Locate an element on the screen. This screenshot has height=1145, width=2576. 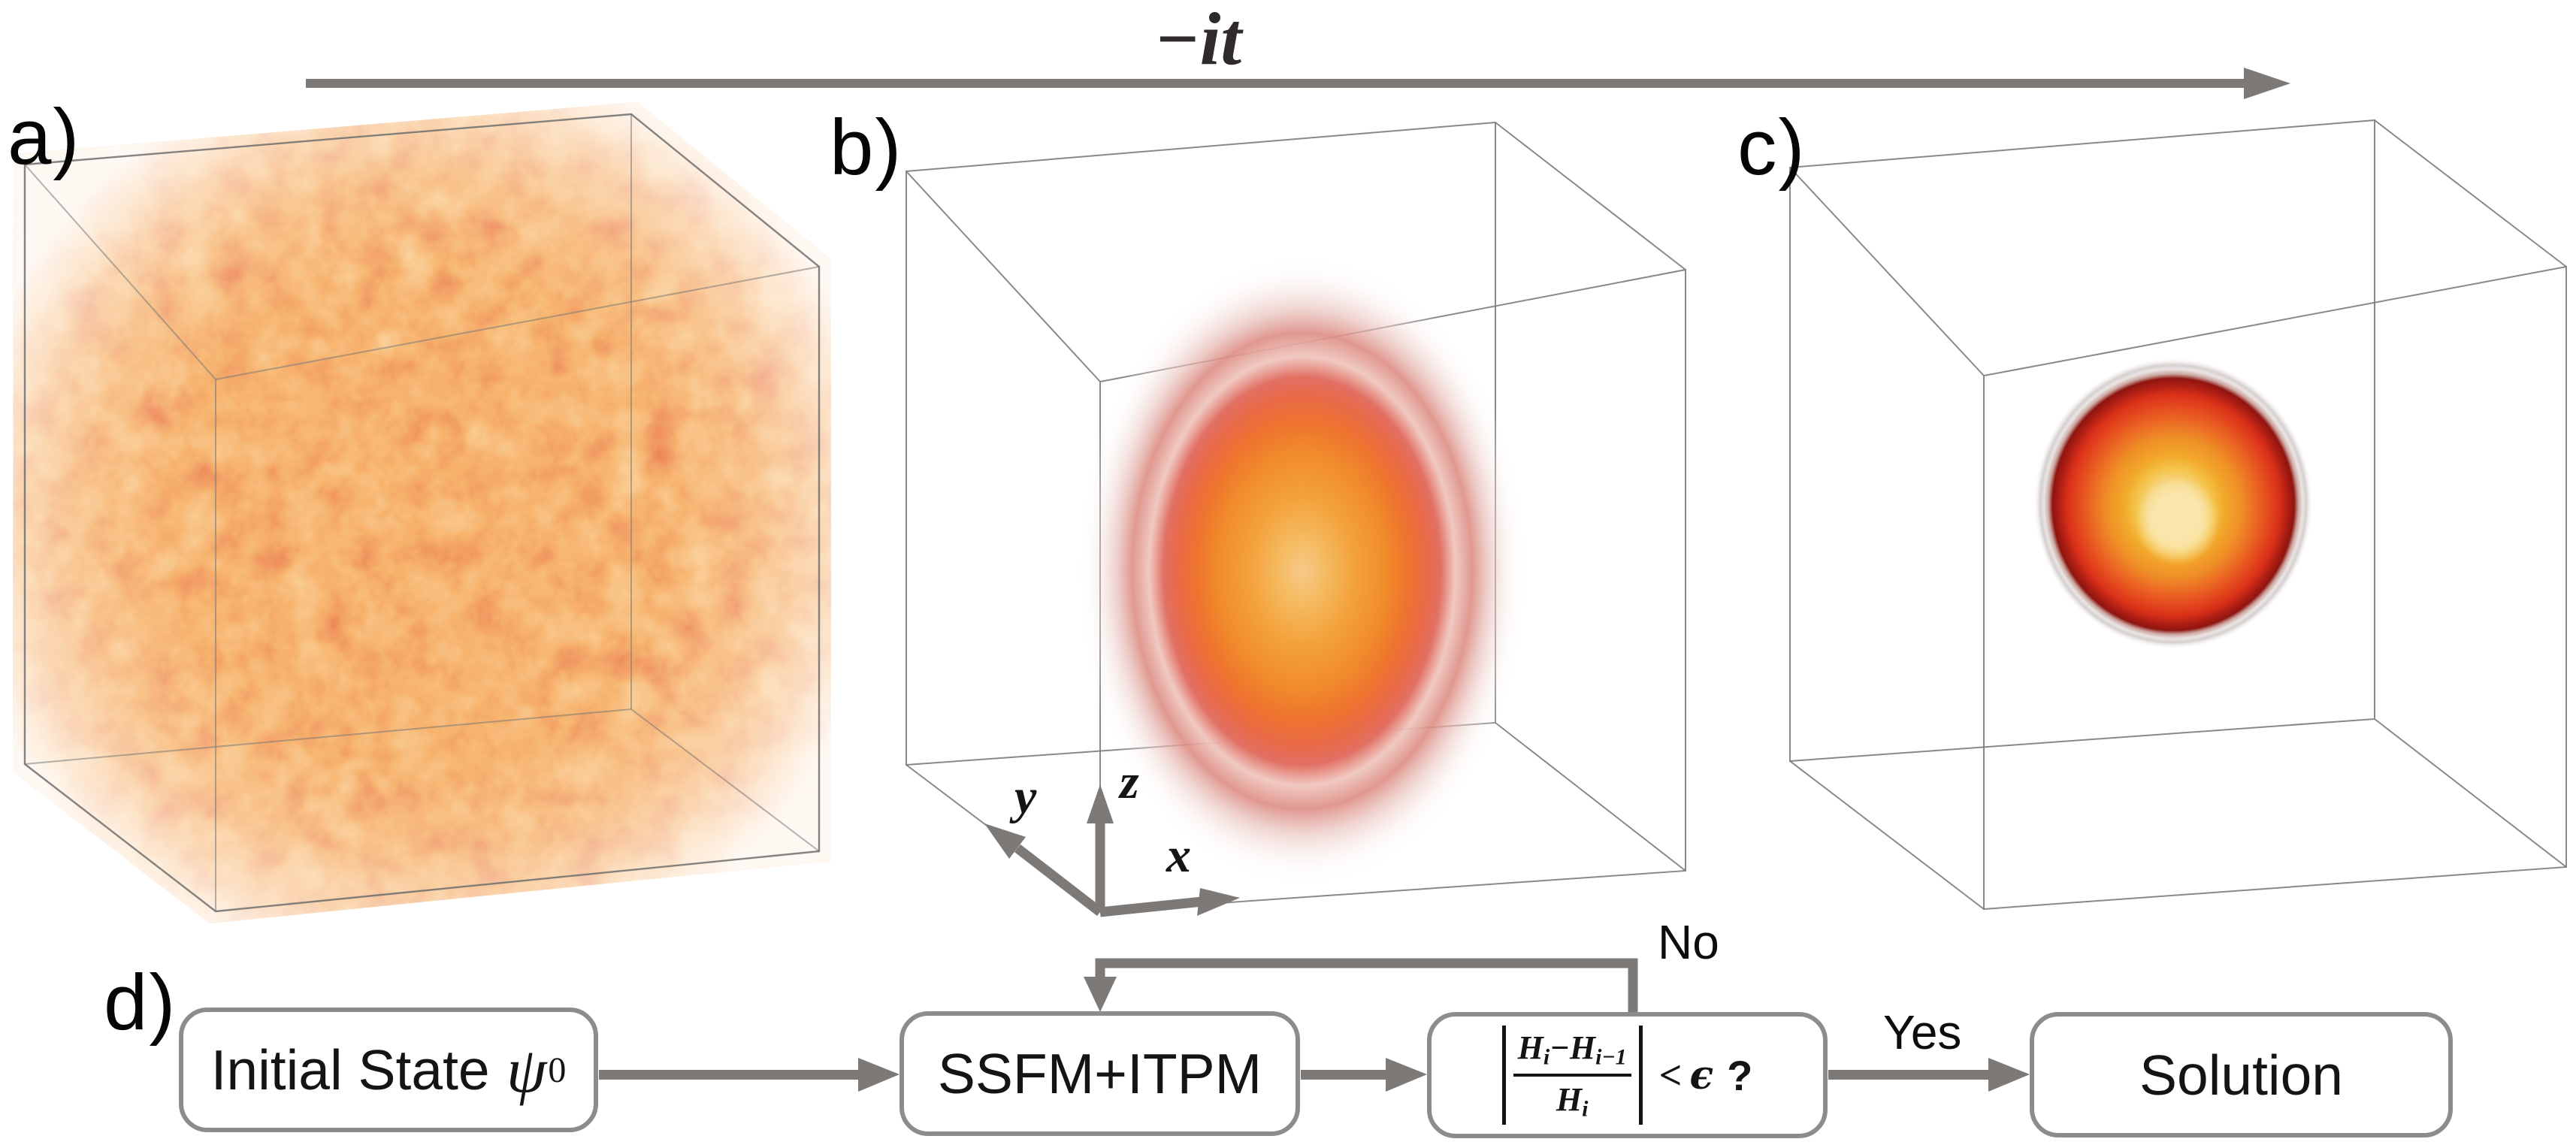
solution-label: Solution is located at coordinates (2242, 1075).